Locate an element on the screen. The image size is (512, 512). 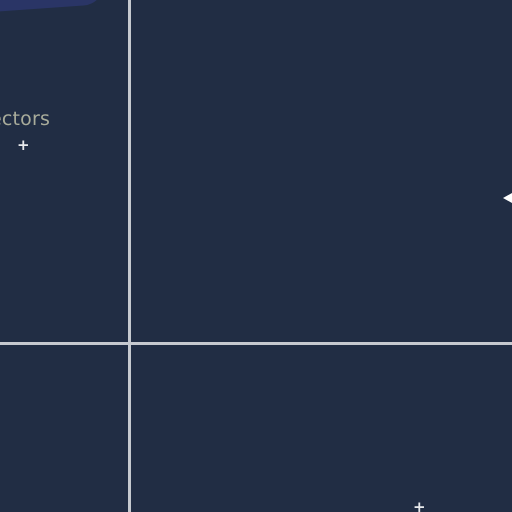
arrow-pointer-icon is located at coordinates (507, 198).